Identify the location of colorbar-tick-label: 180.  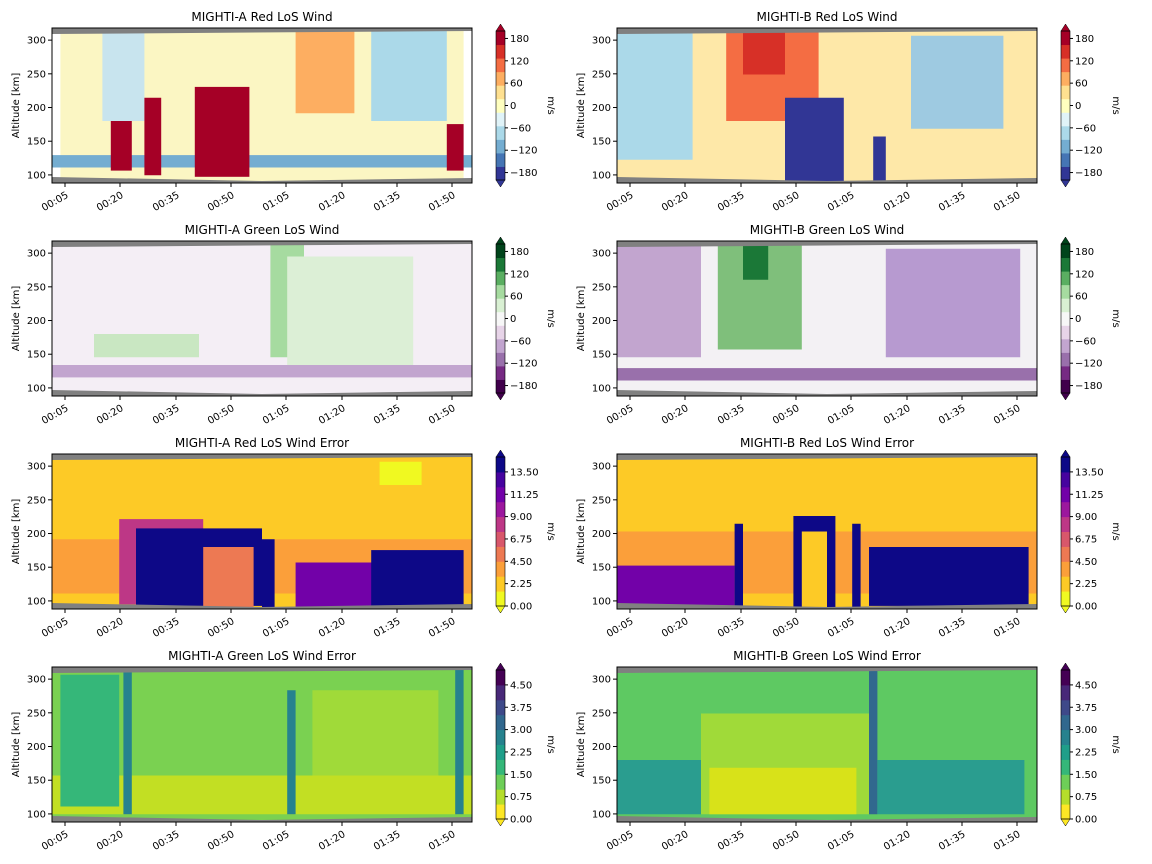
(519, 39).